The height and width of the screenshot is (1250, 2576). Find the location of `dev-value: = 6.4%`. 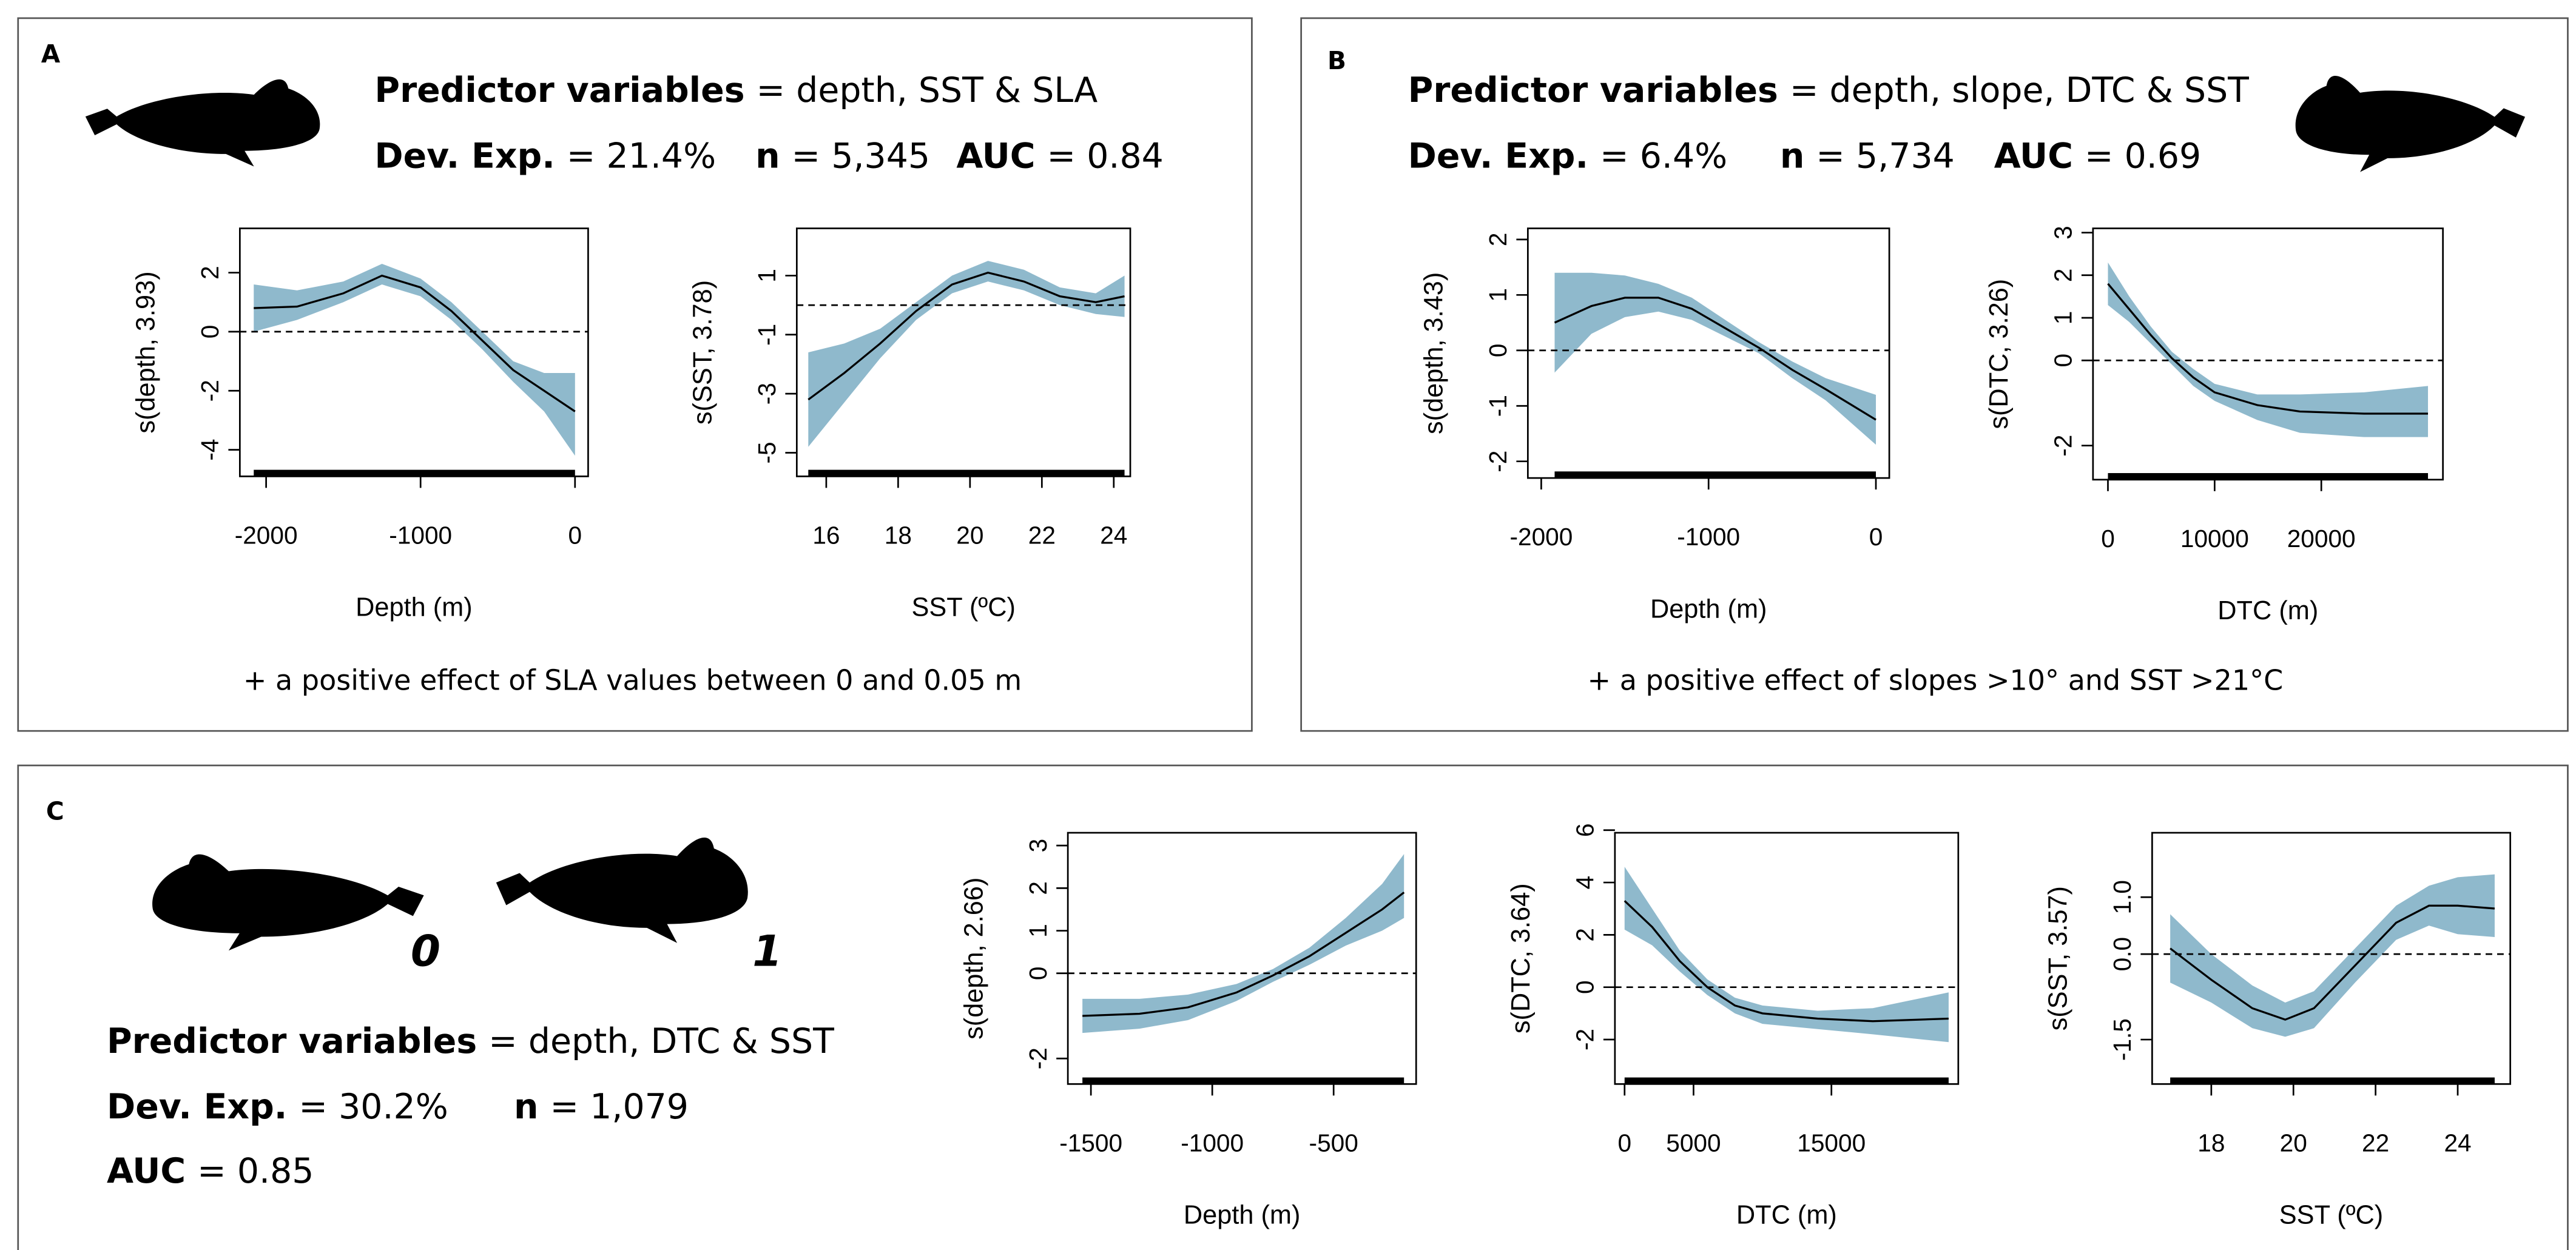

dev-value: = 6.4% is located at coordinates (1663, 156).